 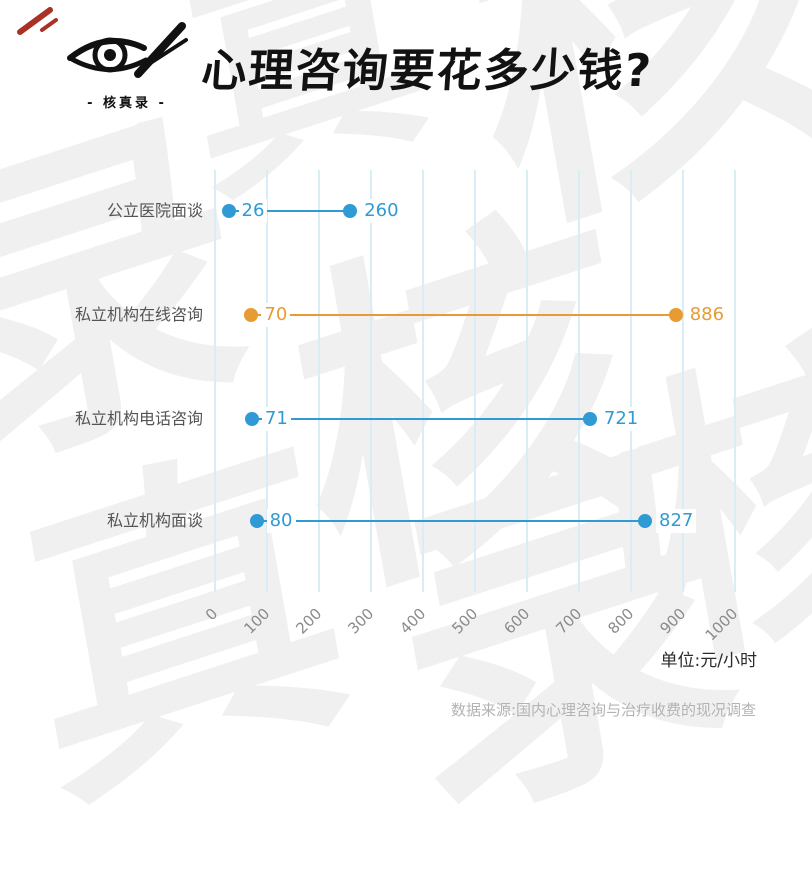 I want to click on category-label: 私立机构面谈, so click(x=154, y=520).